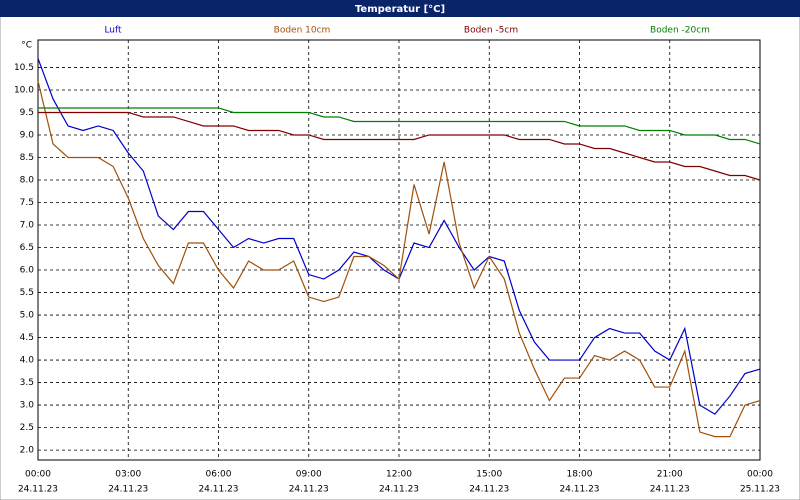  What do you see at coordinates (27, 203) in the screenshot?
I see `y-tick-label: 7.5` at bounding box center [27, 203].